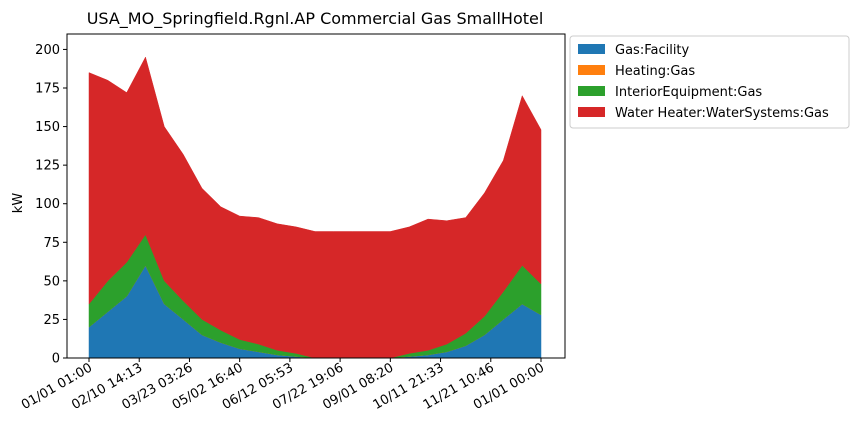 This screenshot has height=432, width=858. What do you see at coordinates (652, 50) in the screenshot?
I see `legend-label: Gas:Facility` at bounding box center [652, 50].